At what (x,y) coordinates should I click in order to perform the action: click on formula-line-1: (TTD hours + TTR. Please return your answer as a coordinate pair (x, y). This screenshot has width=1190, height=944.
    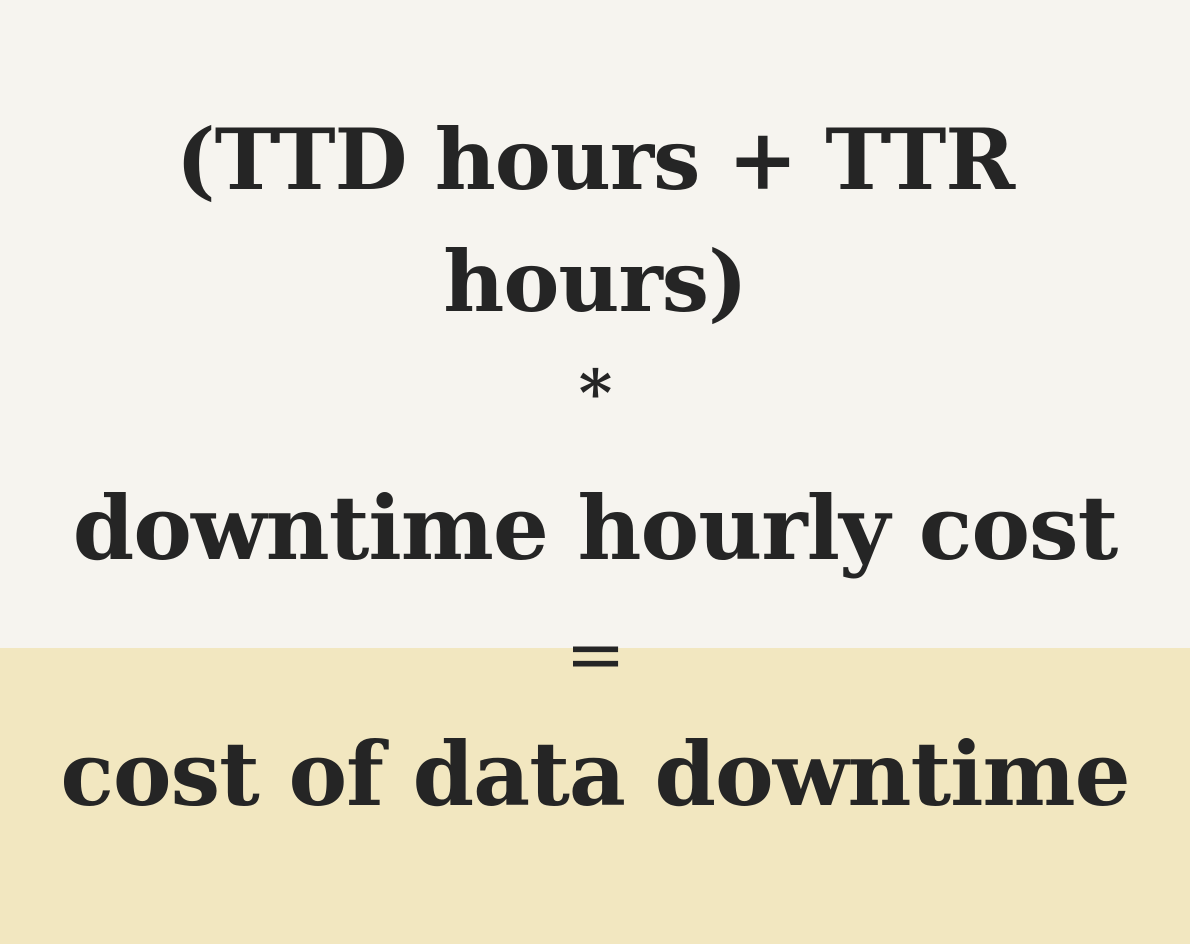
    Looking at the image, I should click on (595, 159).